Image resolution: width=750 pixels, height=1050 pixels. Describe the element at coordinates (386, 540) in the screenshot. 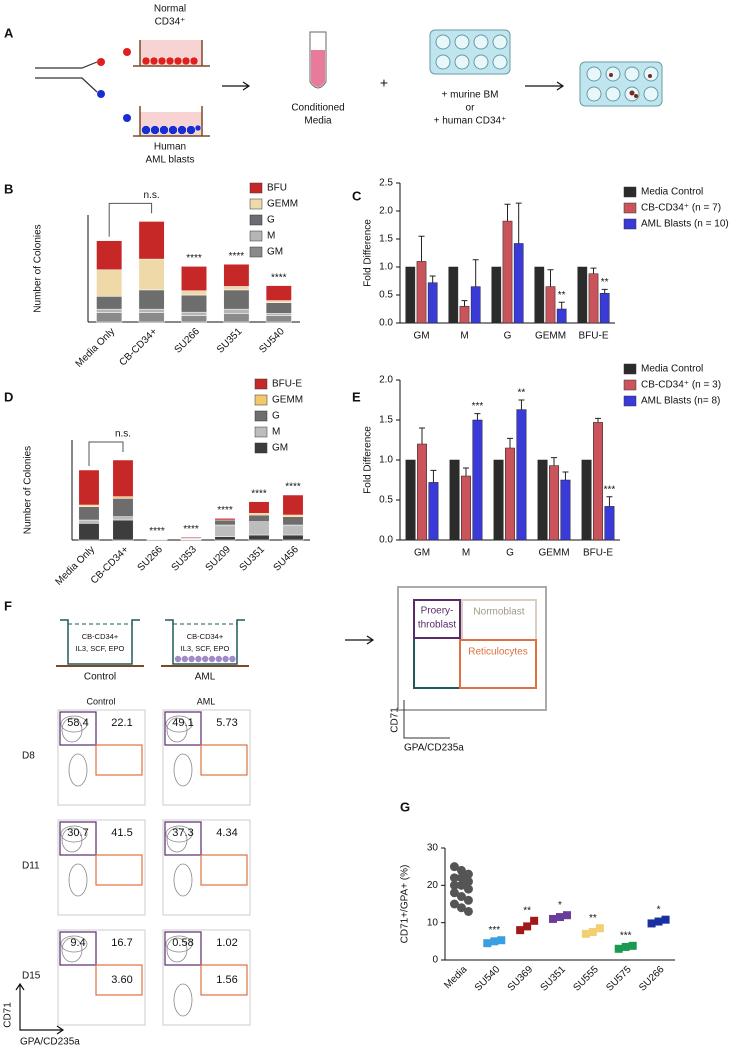

I see `y-tick-label: 0.0` at that location.